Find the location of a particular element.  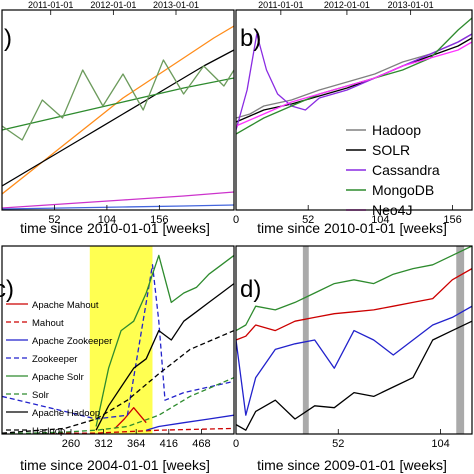

panel-b-legend: Hadoop SOLR Cassandra MongoDB Neo4J is located at coordinates (393, 170).